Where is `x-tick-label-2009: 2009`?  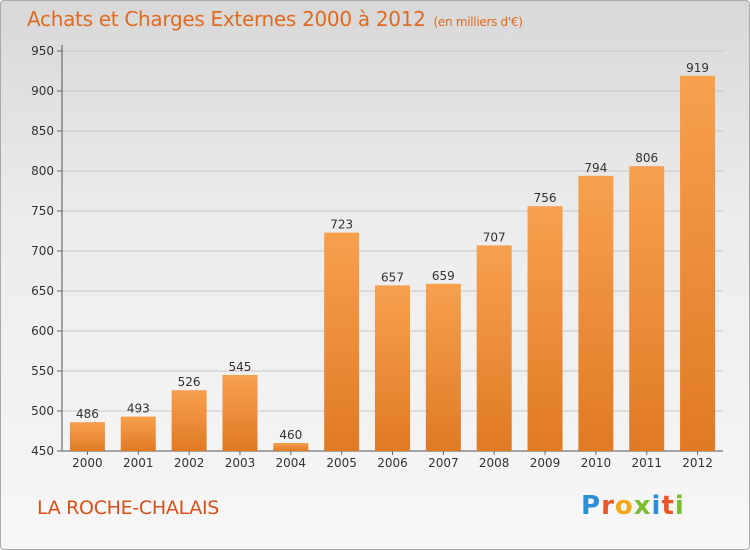 x-tick-label-2009: 2009 is located at coordinates (545, 463).